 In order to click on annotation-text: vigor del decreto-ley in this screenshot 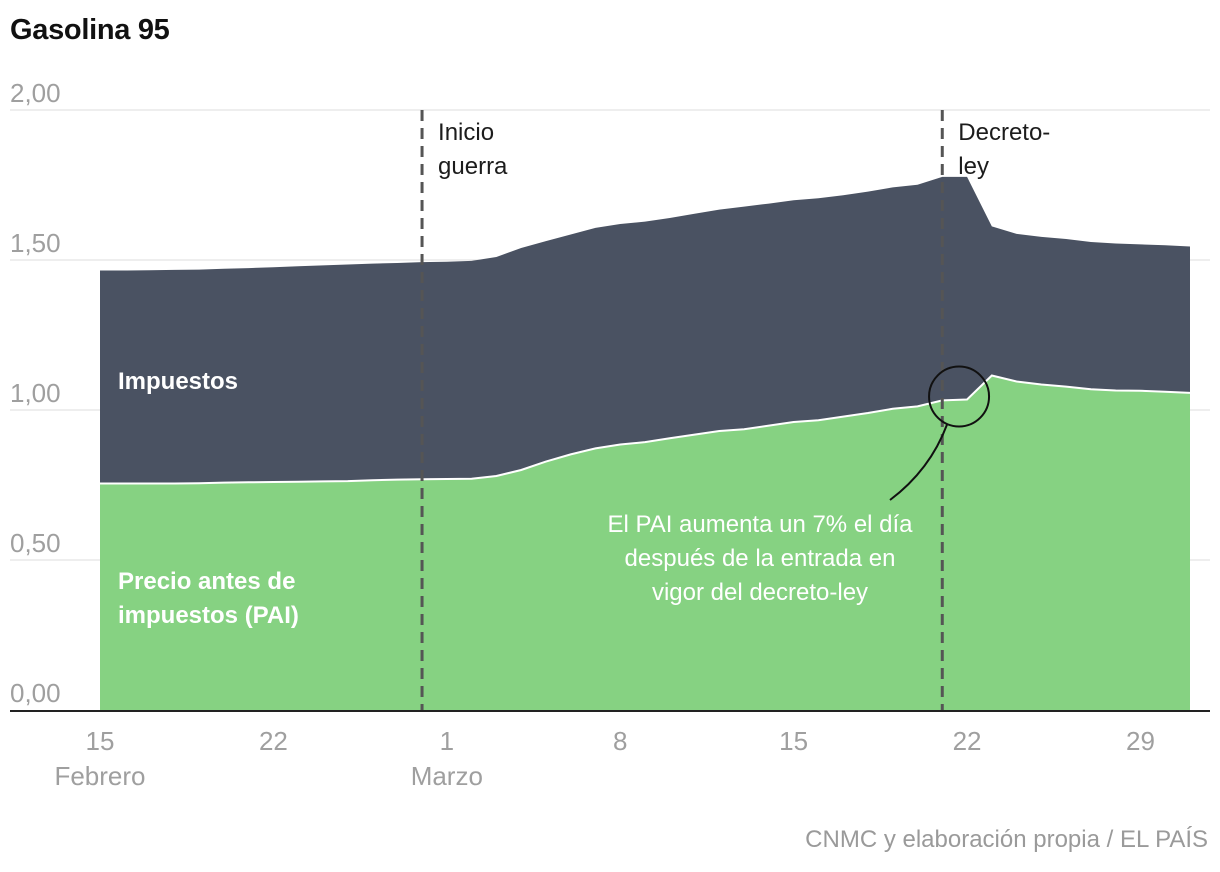, I will do `click(760, 592)`.